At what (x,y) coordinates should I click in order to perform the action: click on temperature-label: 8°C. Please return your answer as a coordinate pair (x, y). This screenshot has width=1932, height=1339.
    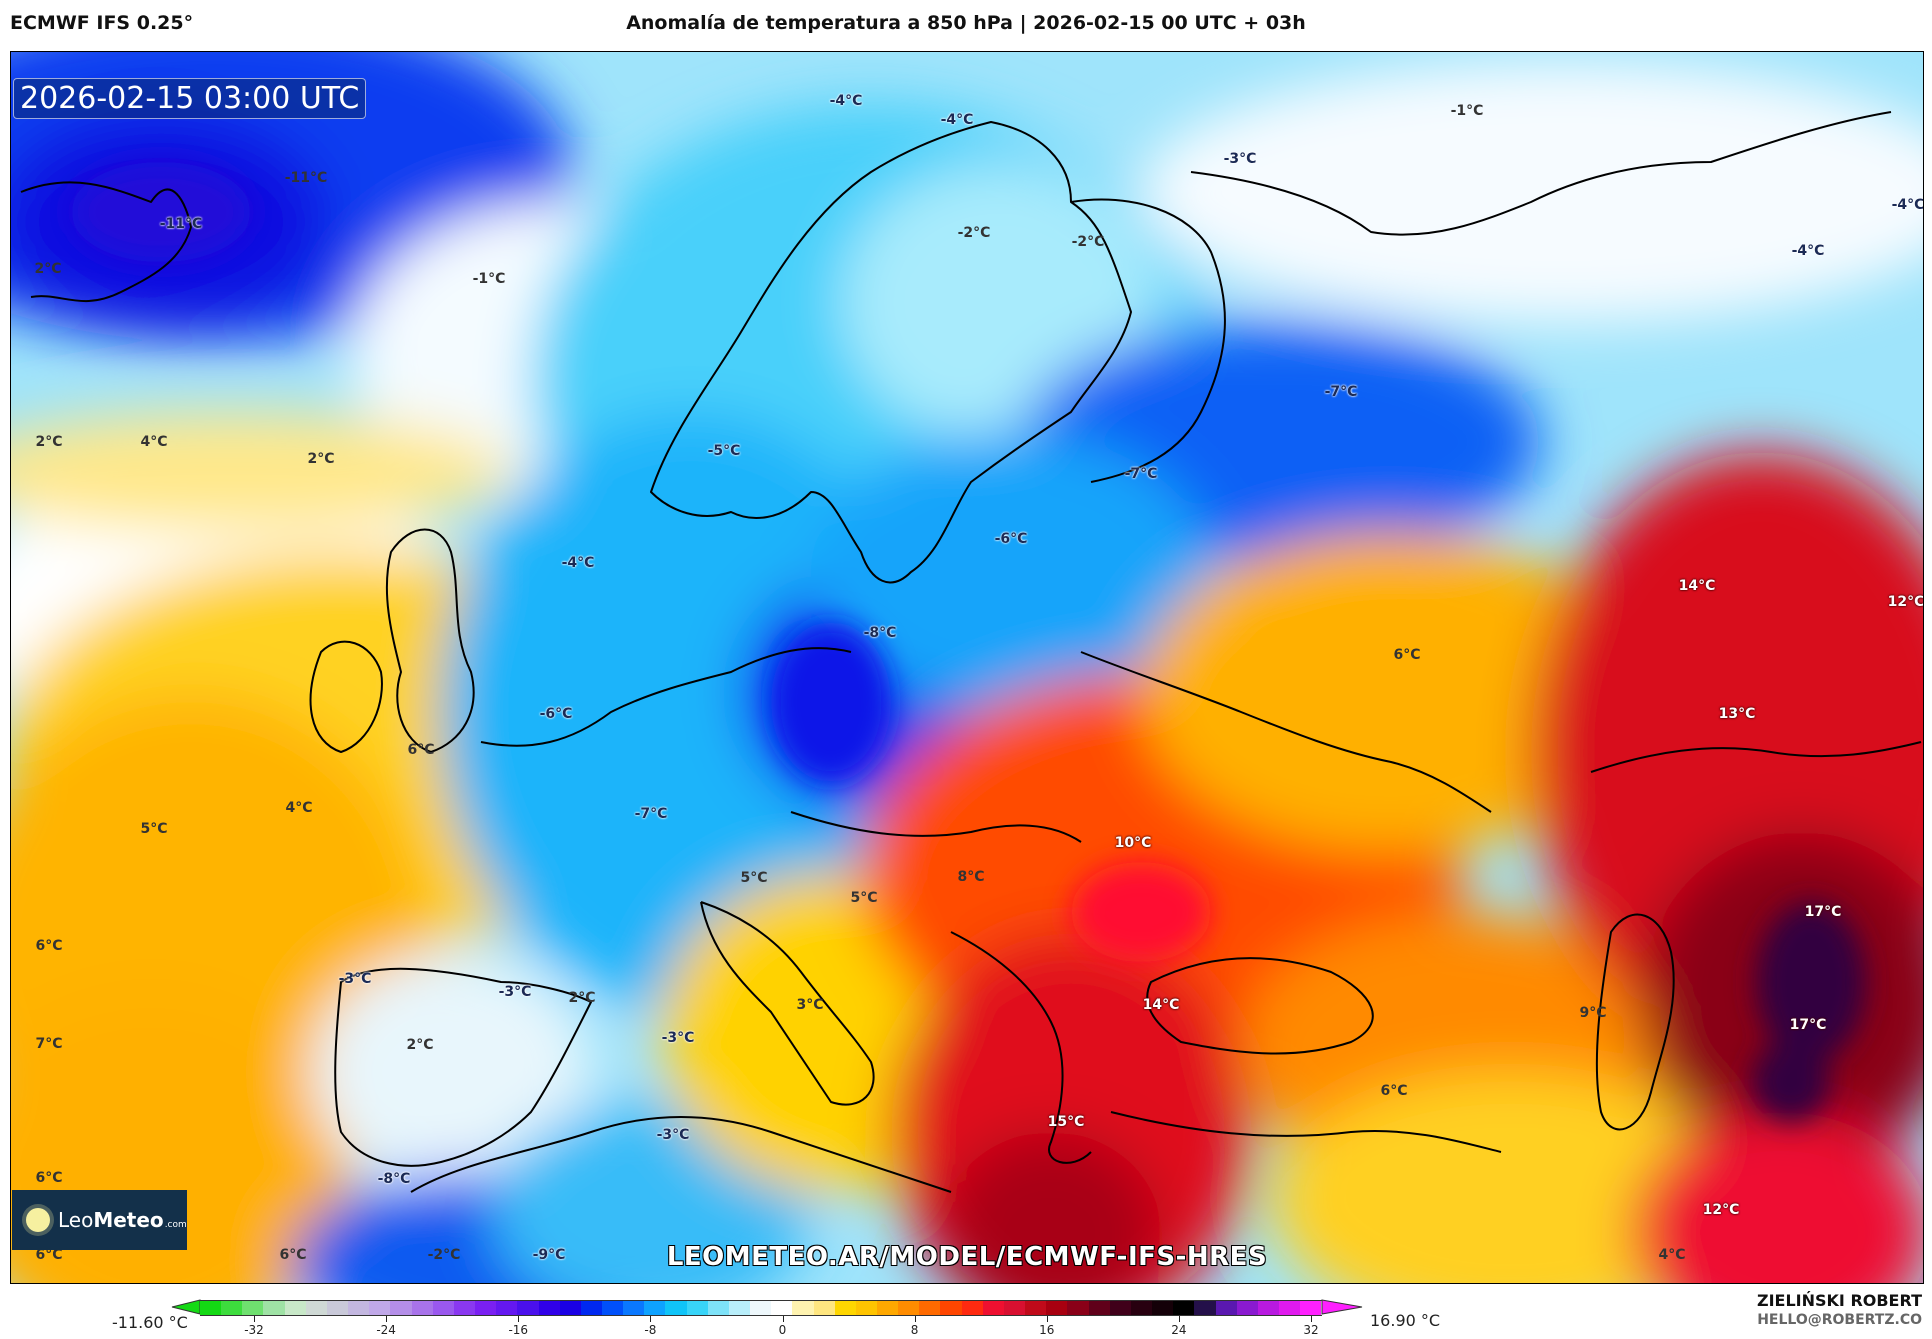
    Looking at the image, I should click on (971, 877).